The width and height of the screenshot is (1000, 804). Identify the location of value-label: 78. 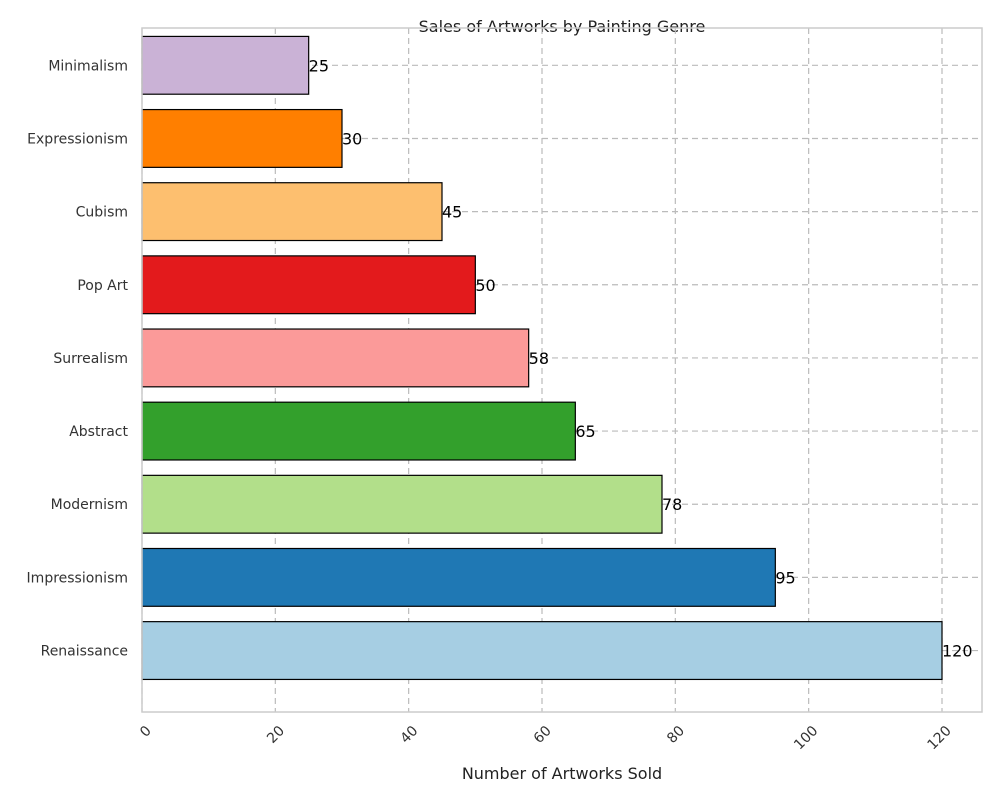
(672, 504).